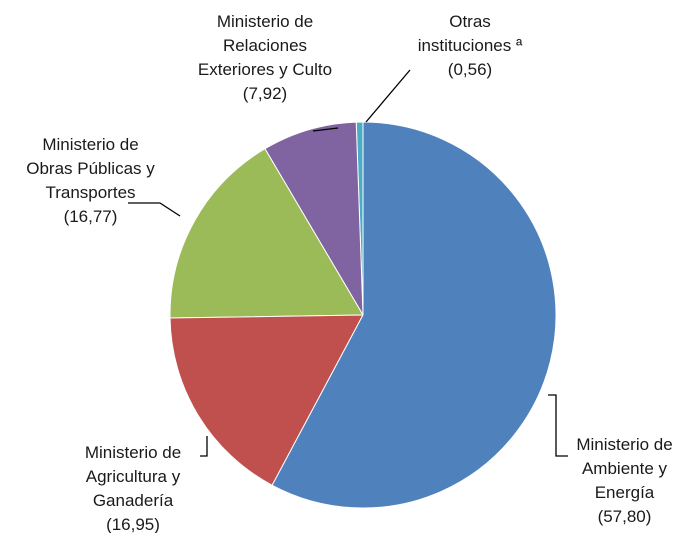  I want to click on value-label: (57,80), so click(624, 516).